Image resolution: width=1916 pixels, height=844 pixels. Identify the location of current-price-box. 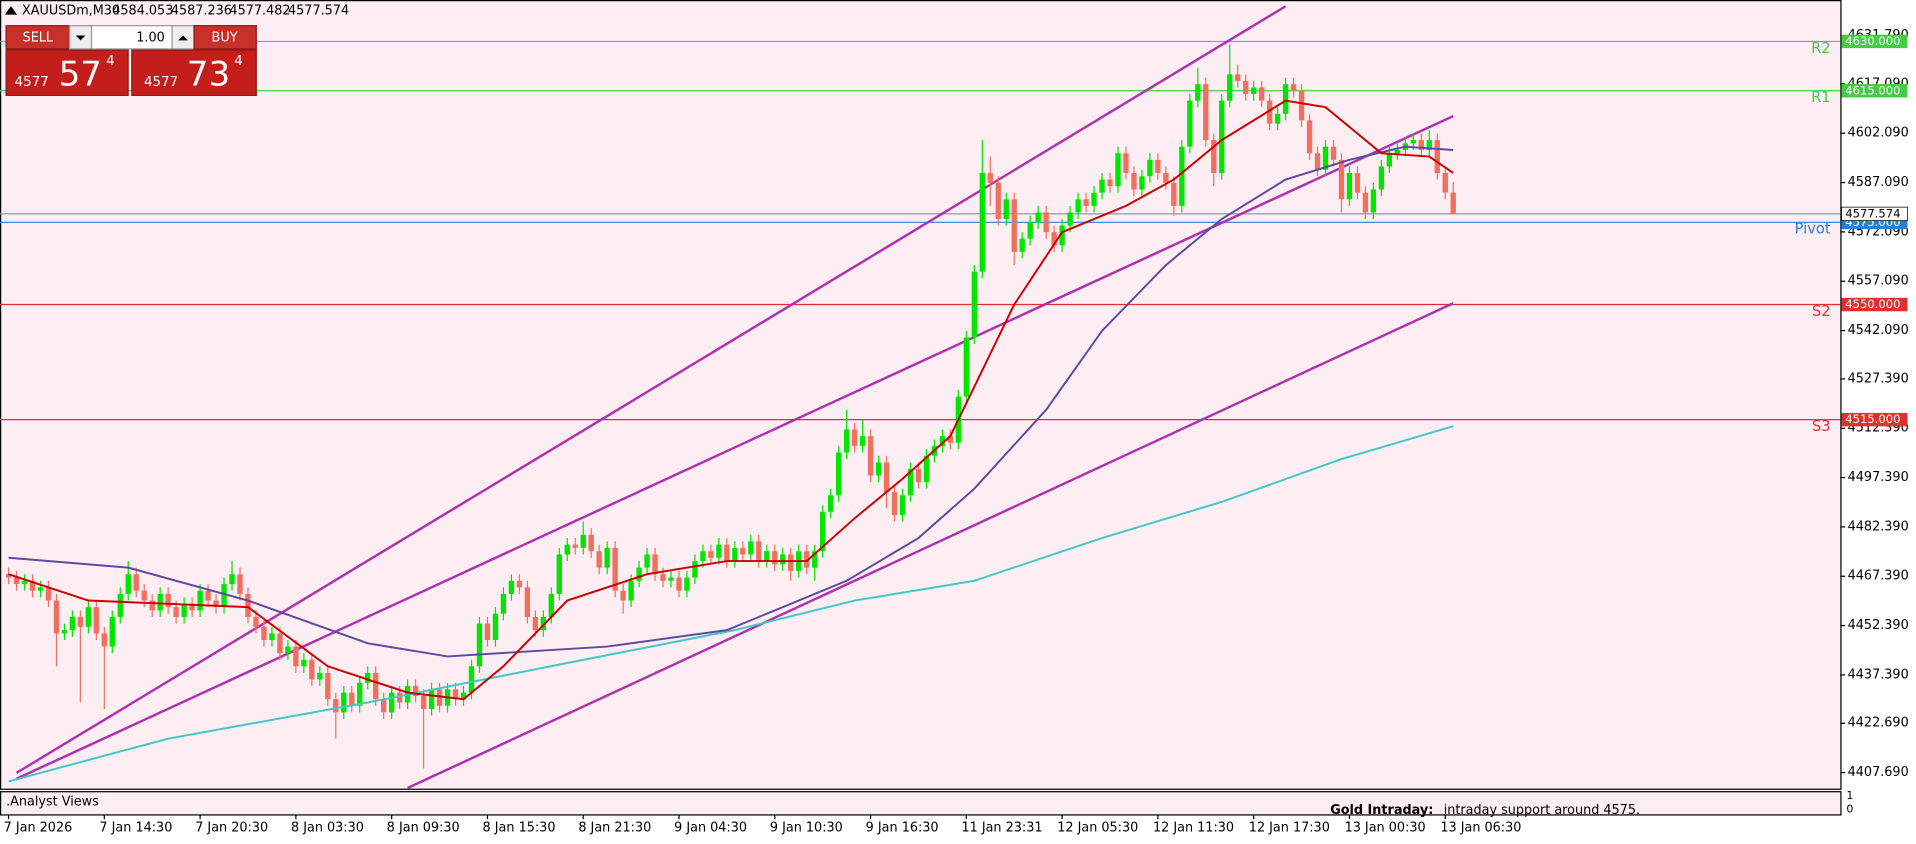
(1874, 213).